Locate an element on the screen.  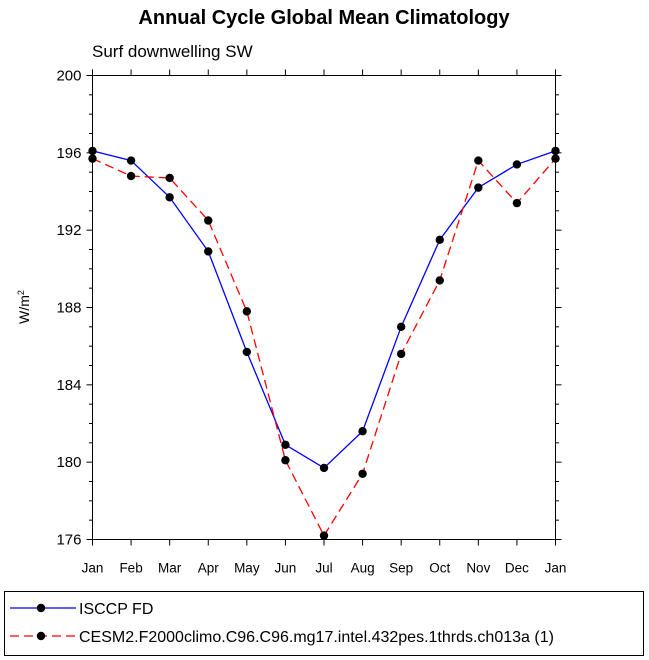
x-tick-label: May is located at coordinates (247, 568).